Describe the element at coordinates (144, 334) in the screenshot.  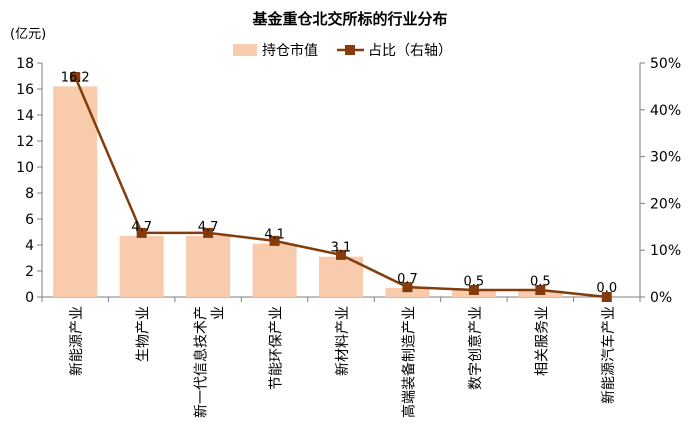
I see `category-label: 生物产业` at that location.